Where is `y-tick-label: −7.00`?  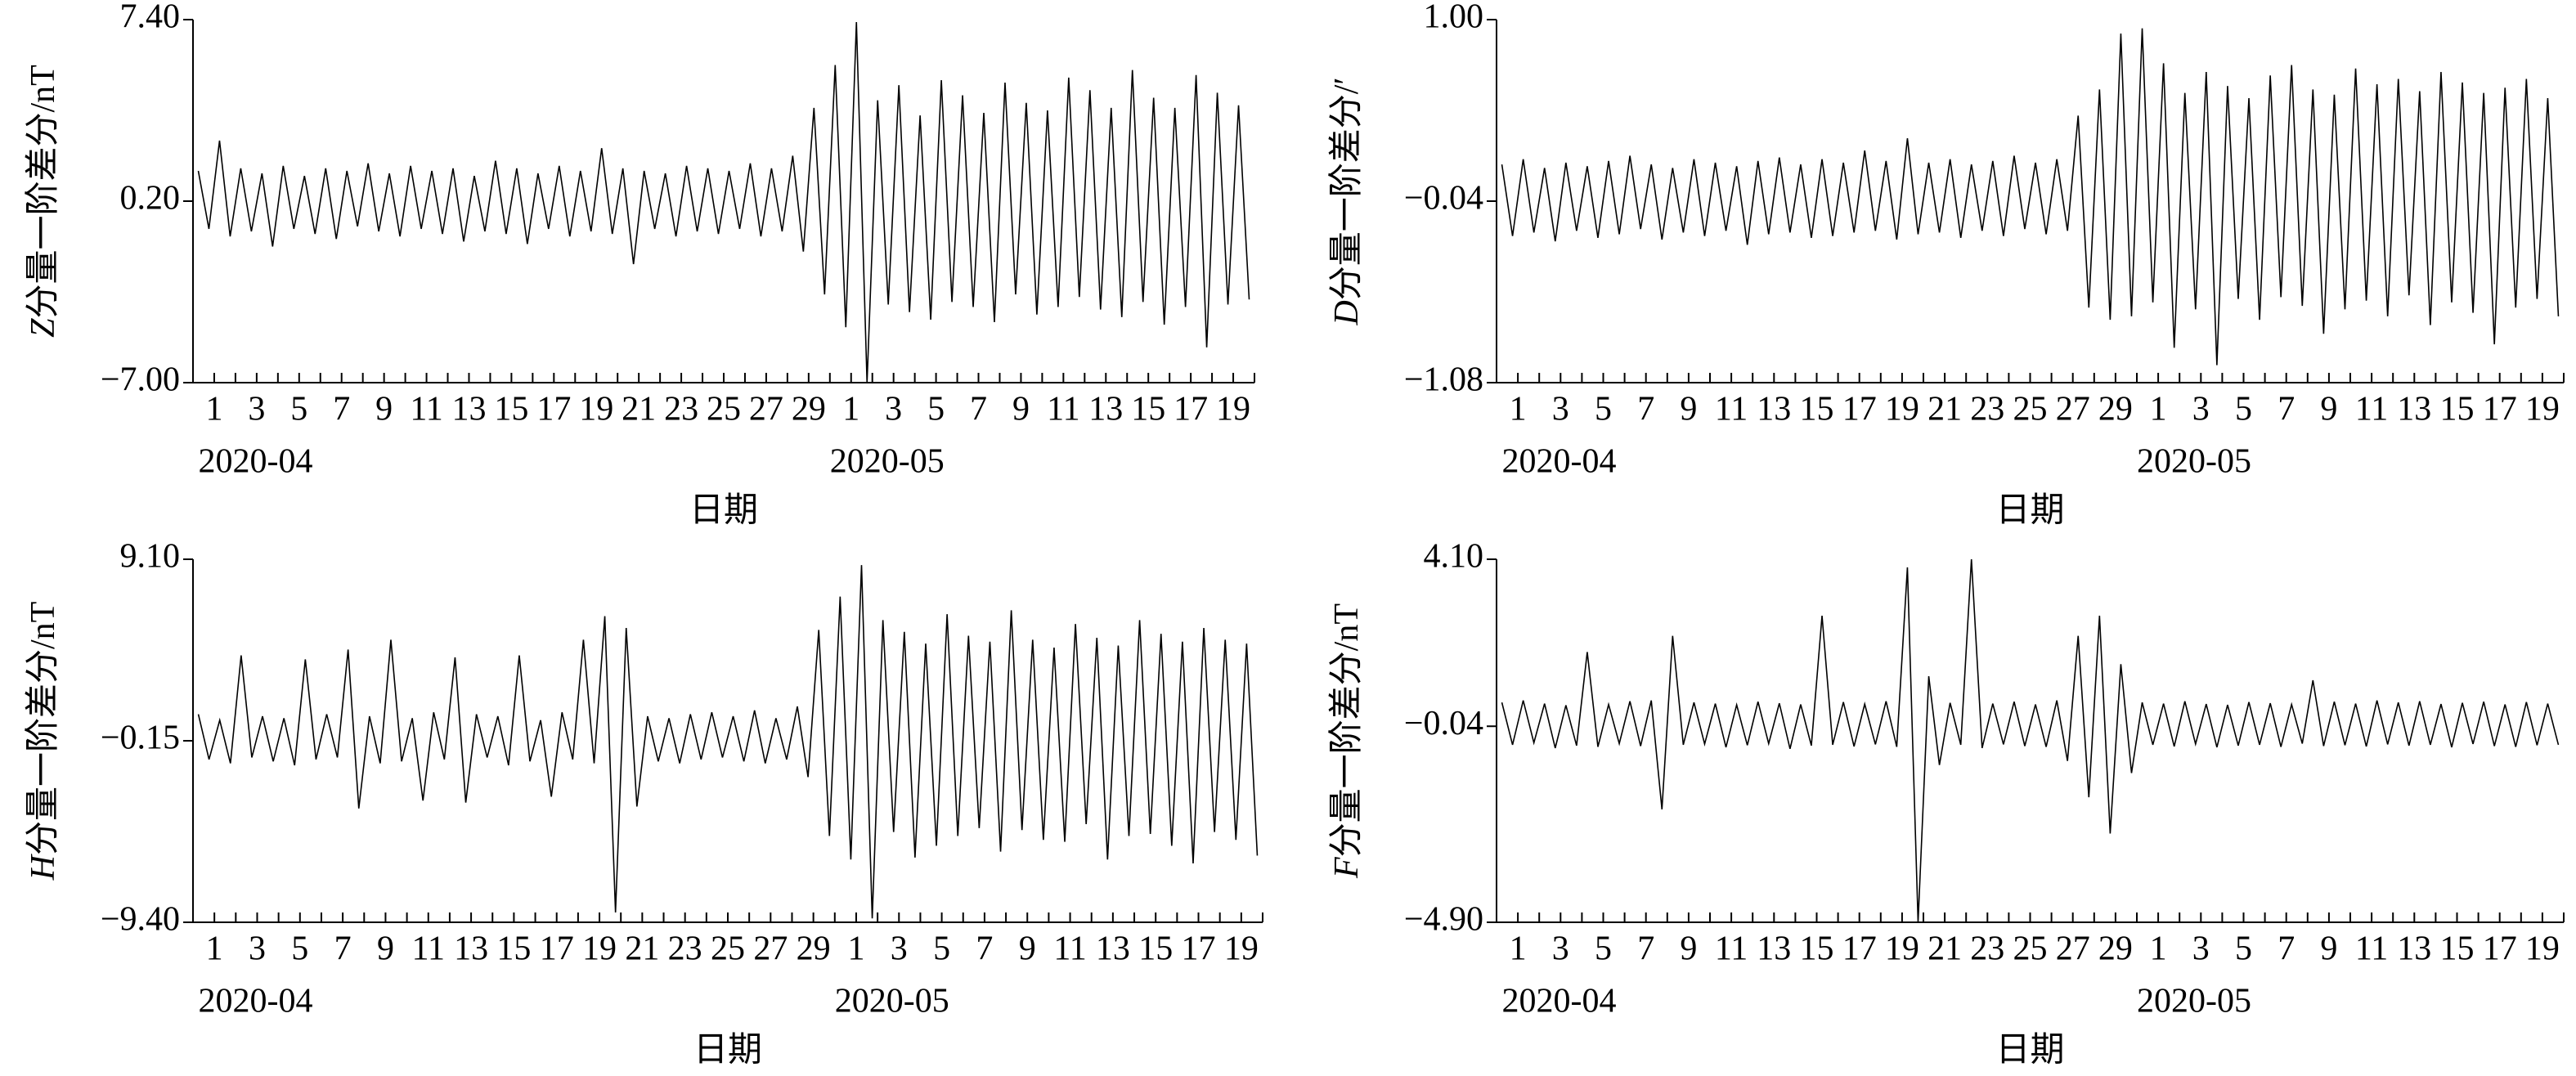 y-tick-label: −7.00 is located at coordinates (141, 380).